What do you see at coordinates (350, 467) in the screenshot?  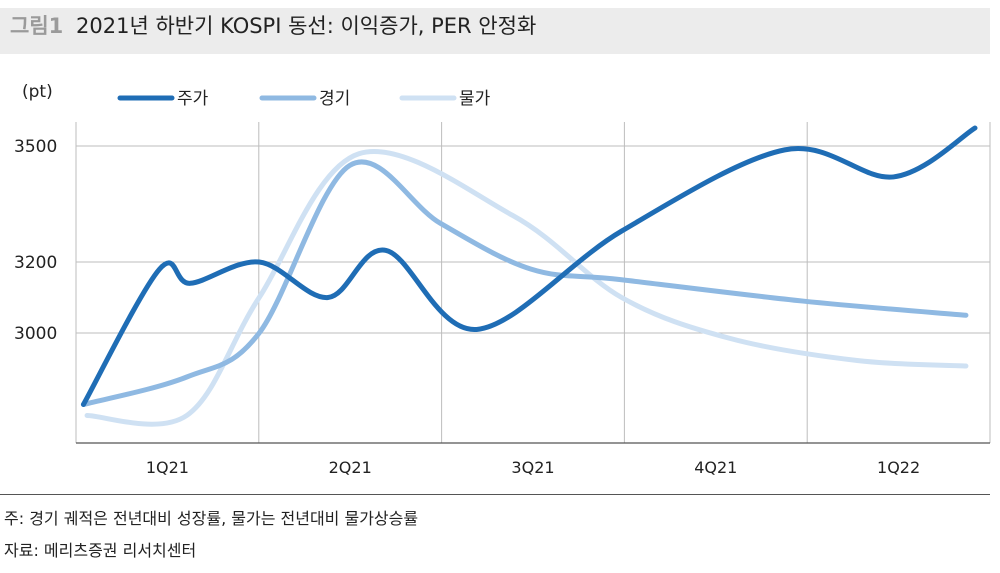 I see `x-tick-label: 2Q21` at bounding box center [350, 467].